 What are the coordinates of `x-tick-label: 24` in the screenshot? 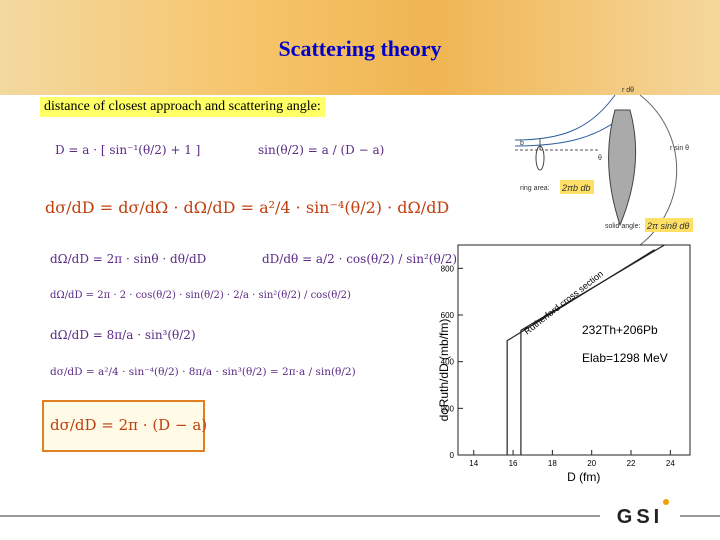 It's located at (670, 463).